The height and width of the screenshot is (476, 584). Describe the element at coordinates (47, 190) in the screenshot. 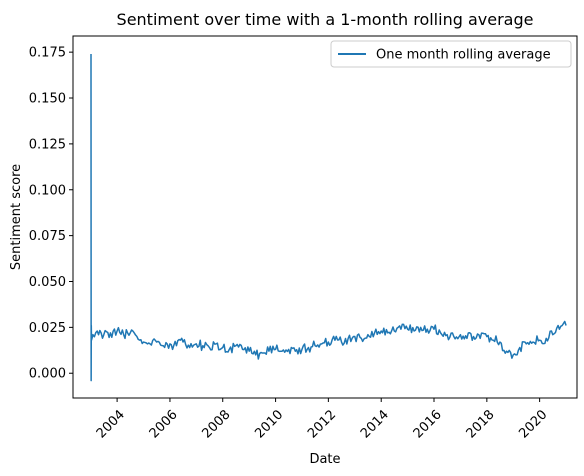

I see `y-tick-label: 0.100` at that location.